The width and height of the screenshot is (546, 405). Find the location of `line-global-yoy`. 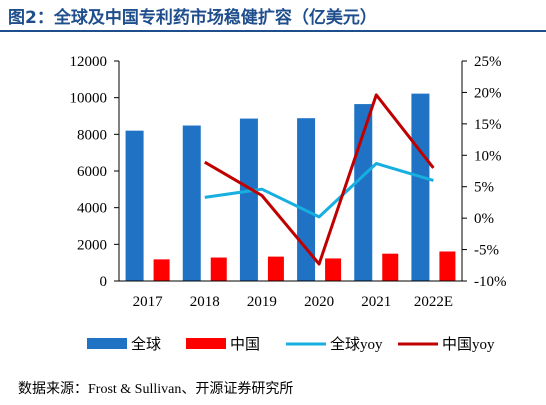

line-global-yoy is located at coordinates (319, 190).